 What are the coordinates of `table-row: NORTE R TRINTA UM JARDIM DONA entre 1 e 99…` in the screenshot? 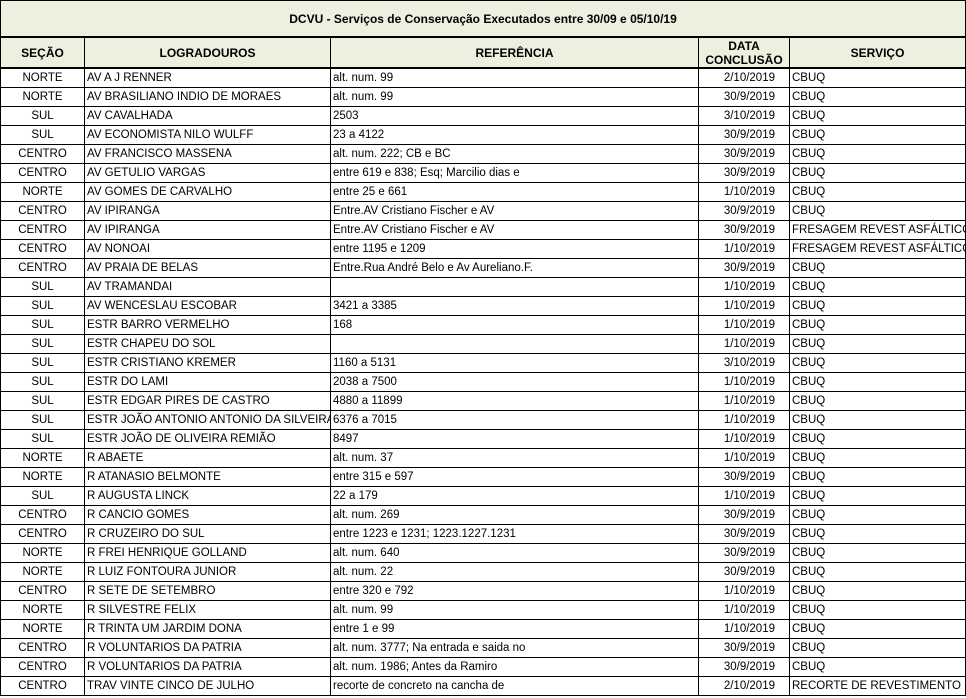 It's located at (483, 629).